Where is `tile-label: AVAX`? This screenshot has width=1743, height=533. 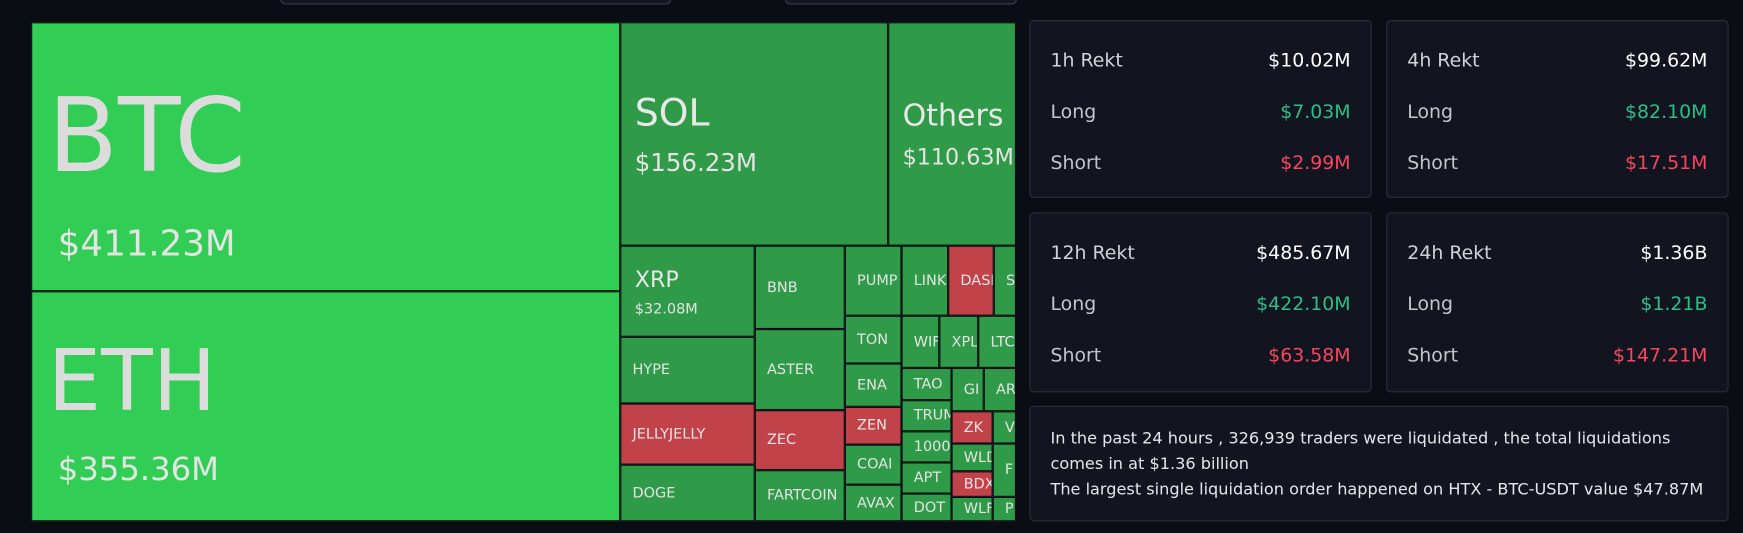 tile-label: AVAX is located at coordinates (876, 503).